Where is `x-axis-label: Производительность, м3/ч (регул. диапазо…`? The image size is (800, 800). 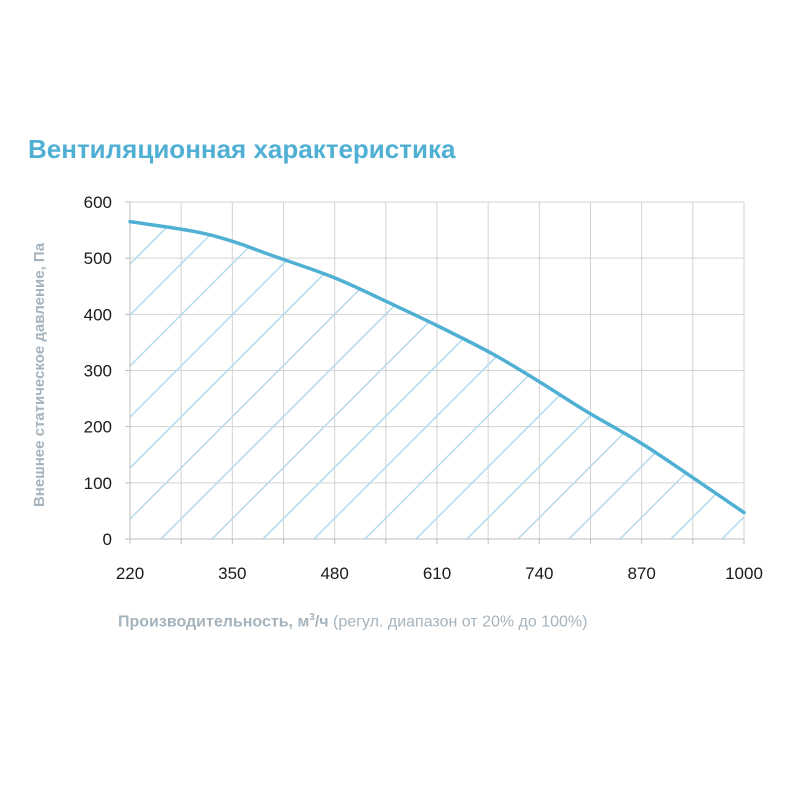
x-axis-label: Производительность, м3/ч (регул. диапазо… is located at coordinates (352, 621).